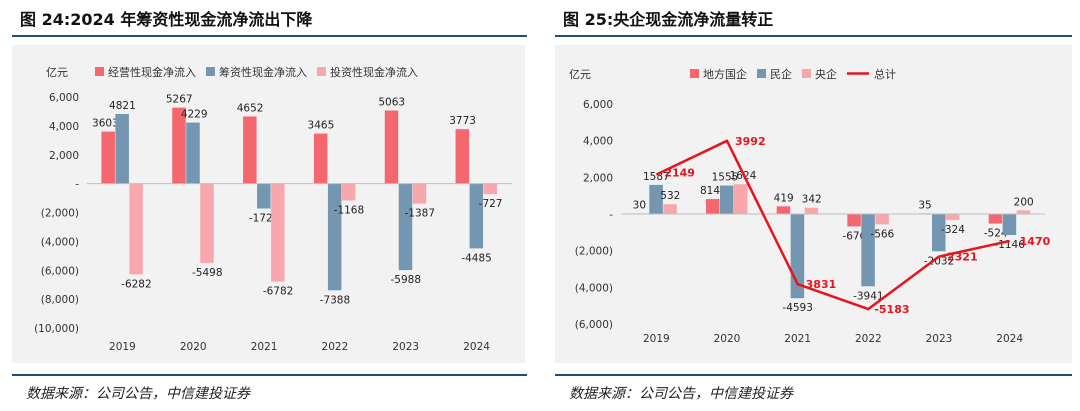 This screenshot has width=1080, height=411. Describe the element at coordinates (813, 36) in the screenshot. I see `right-title-rule` at that location.